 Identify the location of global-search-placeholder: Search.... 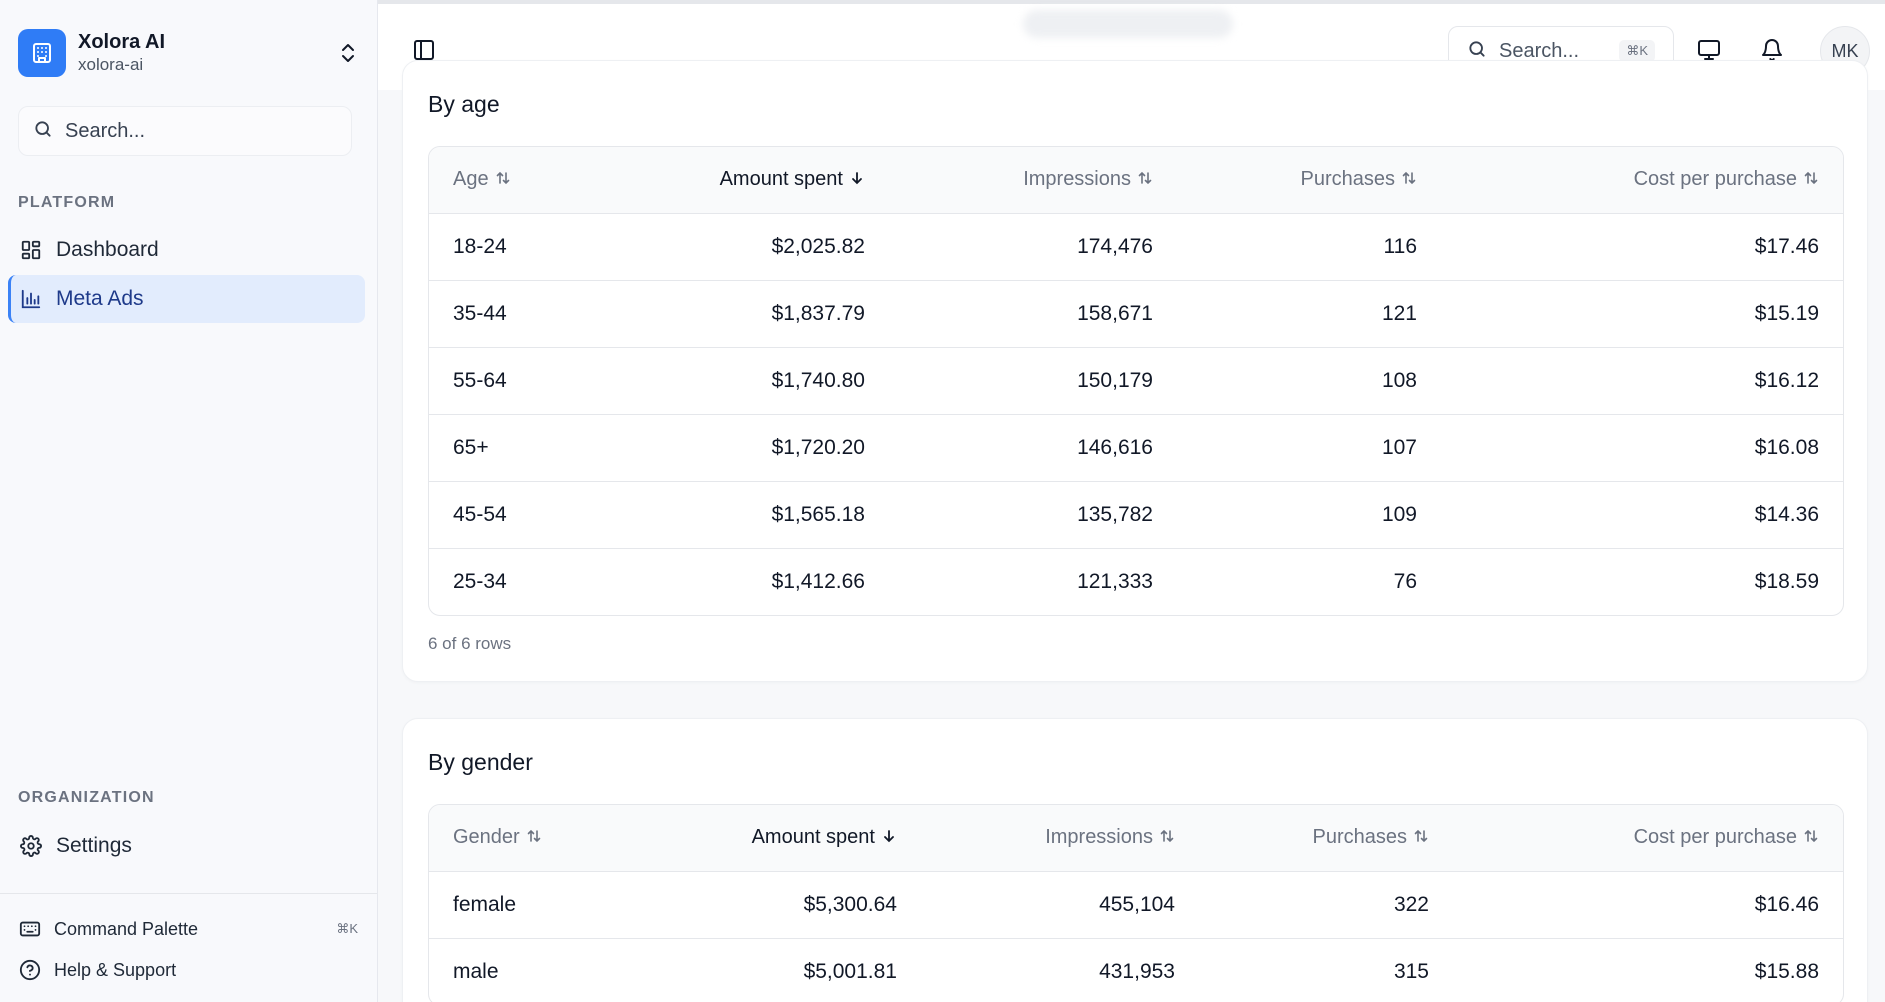
(1539, 50).